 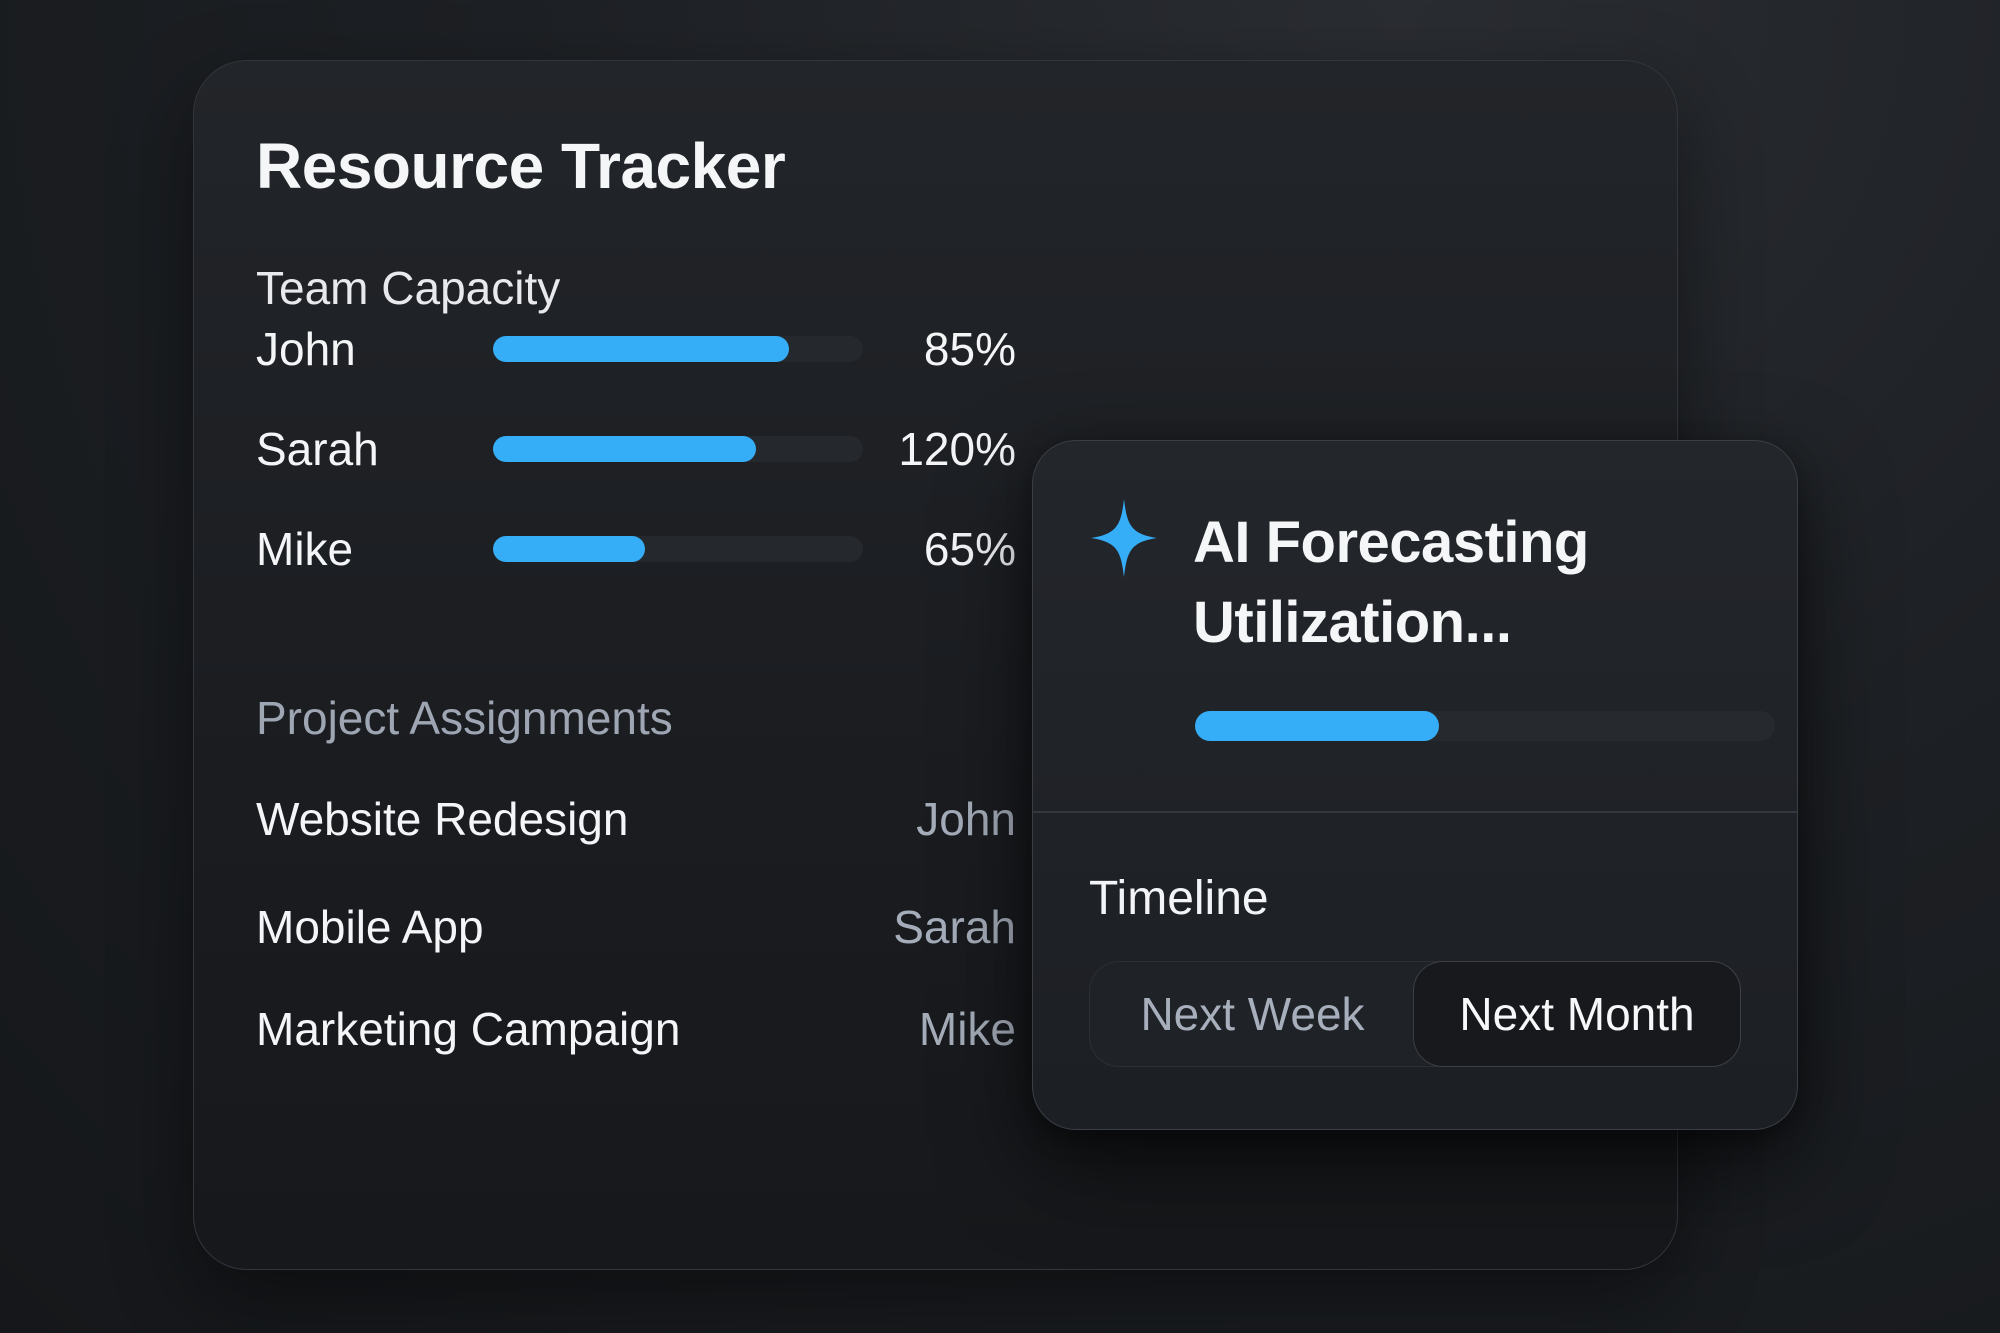 I want to click on timeline-option-next-week: Next Week, so click(x=1252, y=1014).